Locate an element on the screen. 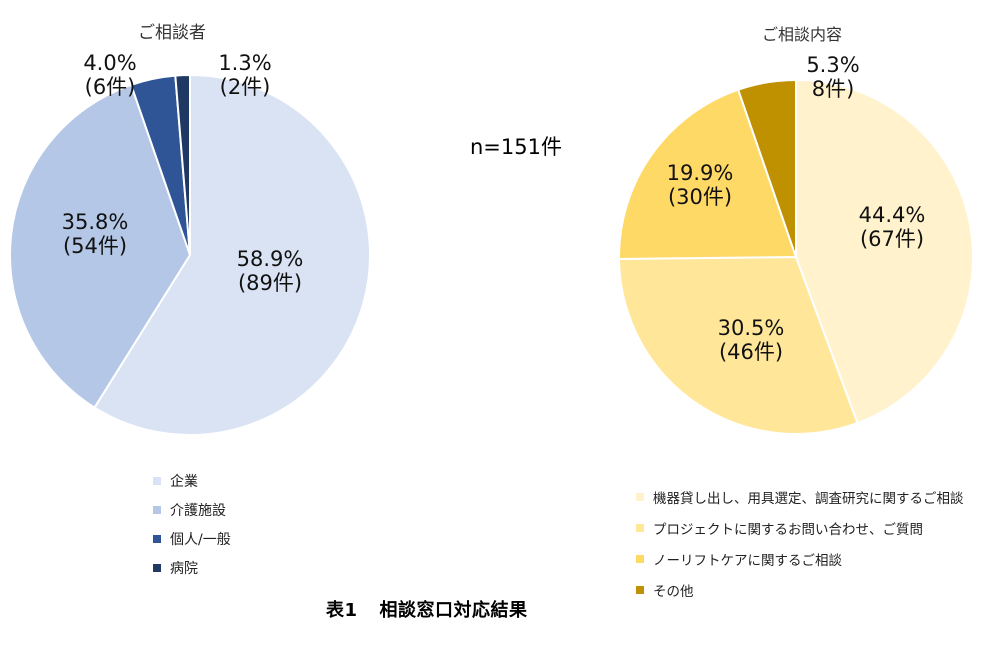 The image size is (998, 646). legend-item-1-4: 病院 is located at coordinates (192, 568).